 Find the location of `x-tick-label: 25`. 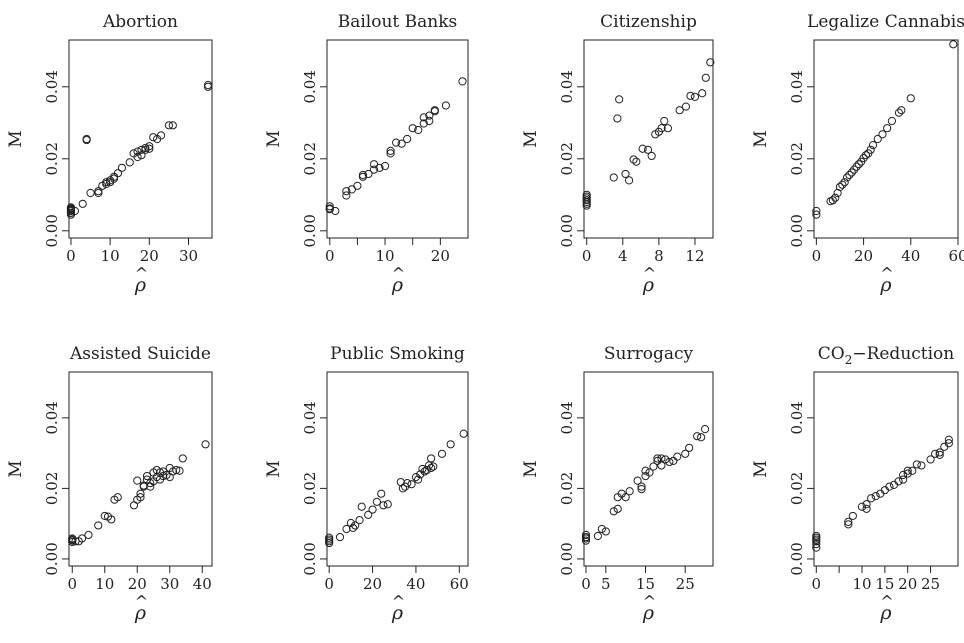

x-tick-label: 25 is located at coordinates (685, 584).